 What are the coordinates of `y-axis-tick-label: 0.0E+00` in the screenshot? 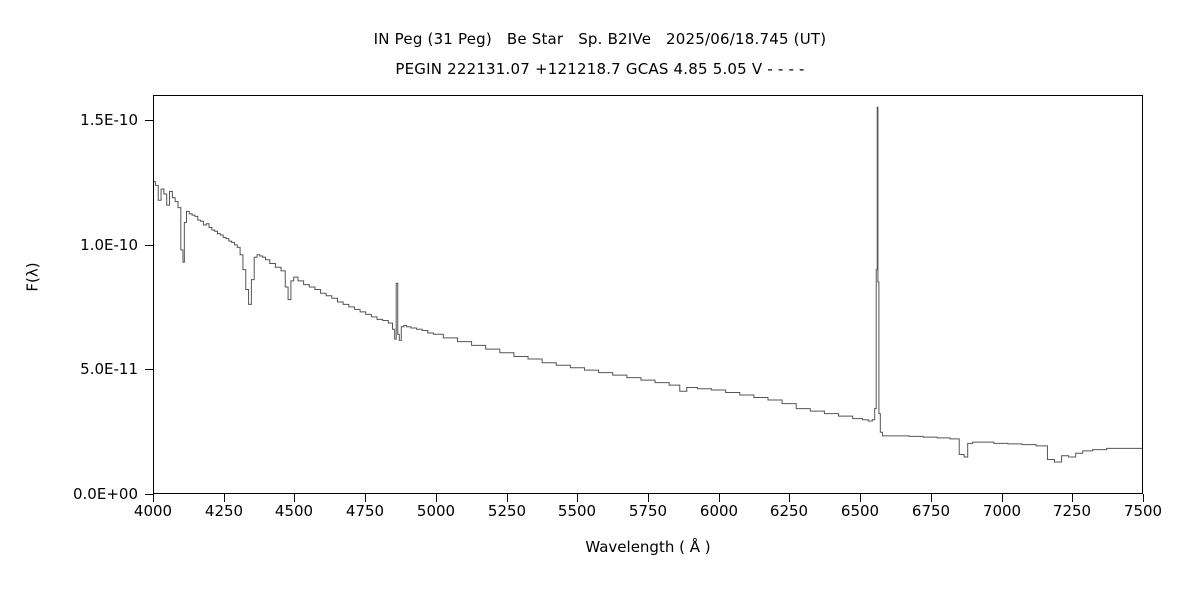 It's located at (105, 494).